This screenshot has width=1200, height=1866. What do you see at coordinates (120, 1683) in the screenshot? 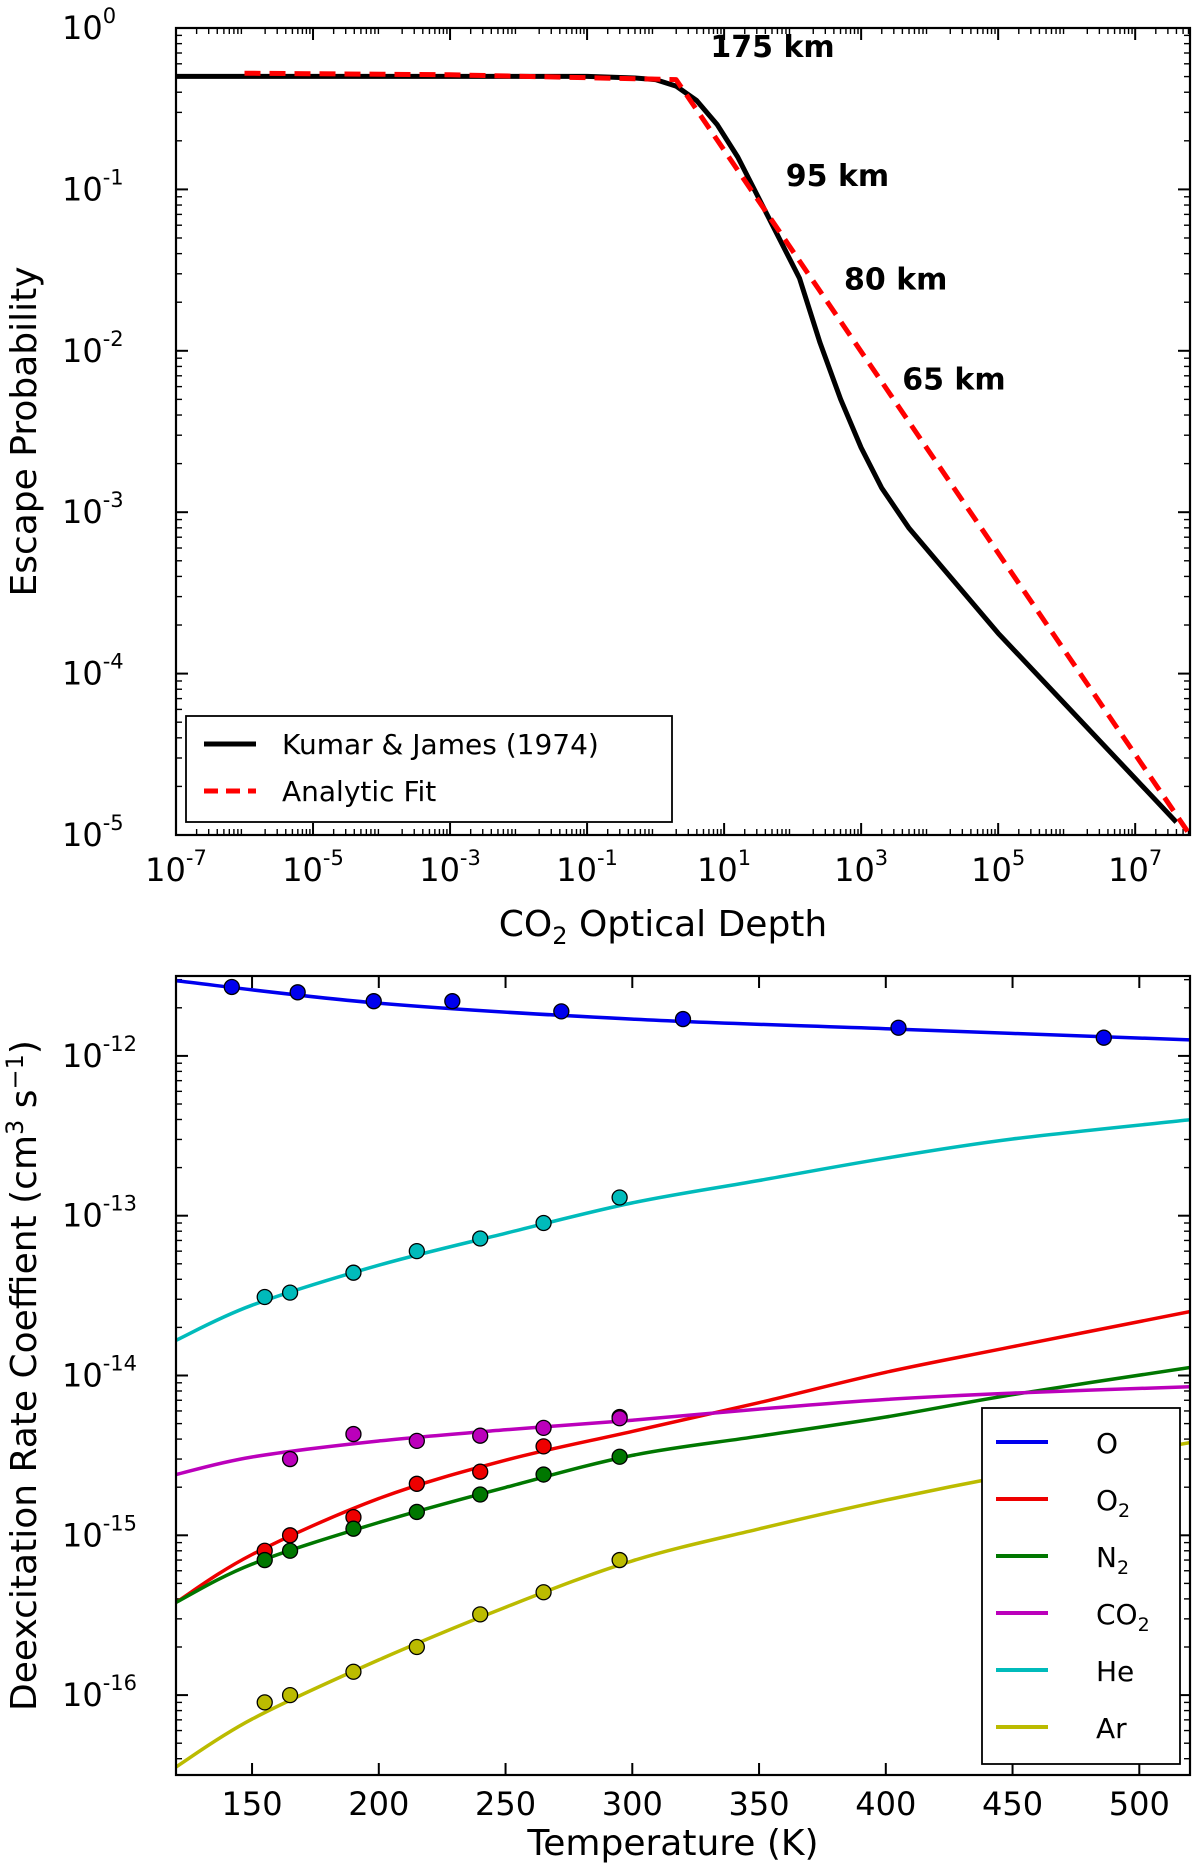
I see `y-tick-exponent: -16` at bounding box center [120, 1683].